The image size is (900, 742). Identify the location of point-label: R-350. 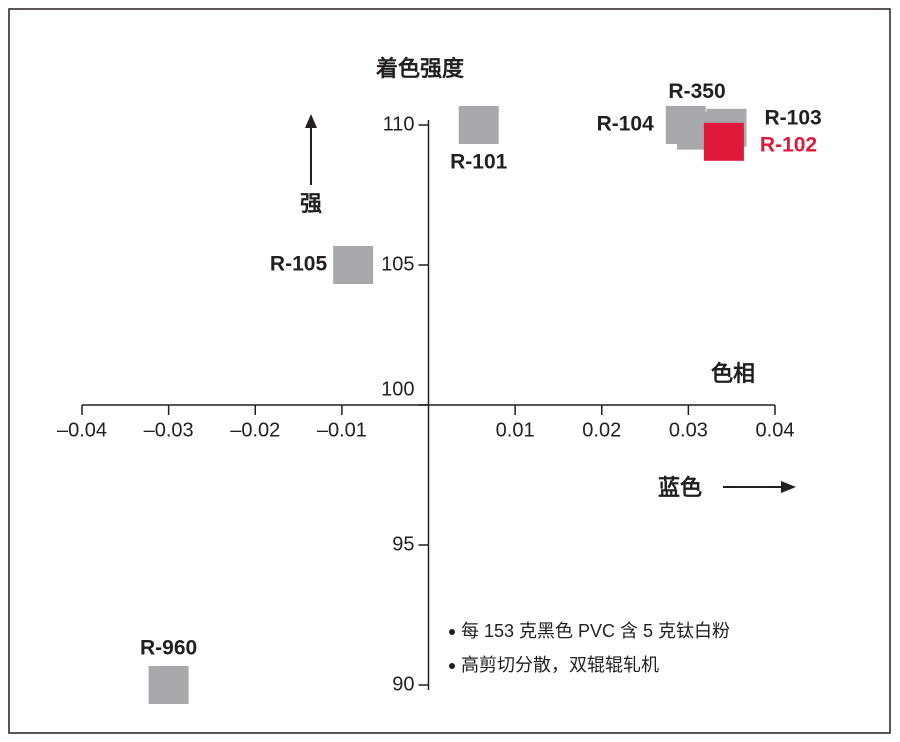
(696, 91).